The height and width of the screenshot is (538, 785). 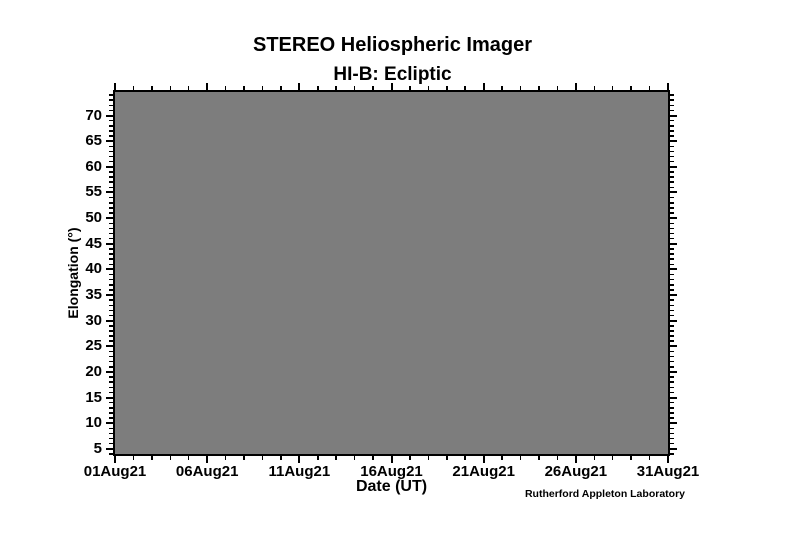 I want to click on y-tick-label: 60, so click(x=93, y=166).